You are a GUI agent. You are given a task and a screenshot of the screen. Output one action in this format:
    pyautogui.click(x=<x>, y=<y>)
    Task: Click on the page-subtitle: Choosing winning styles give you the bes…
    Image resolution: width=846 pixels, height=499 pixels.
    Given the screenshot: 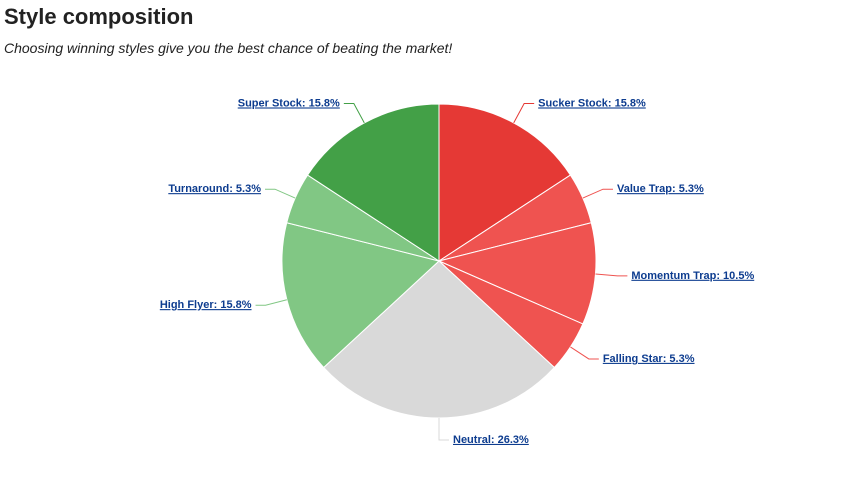 What is the action you would take?
    pyautogui.click(x=228, y=48)
    